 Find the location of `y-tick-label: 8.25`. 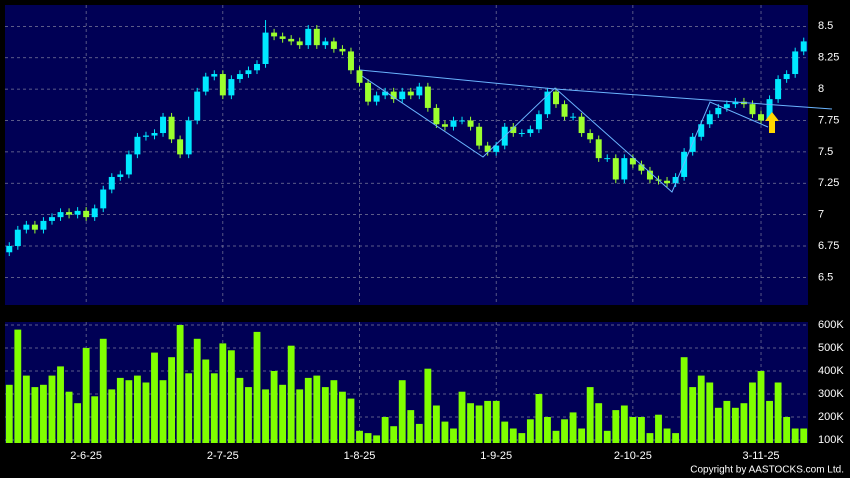

y-tick-label: 8.25 is located at coordinates (828, 58).